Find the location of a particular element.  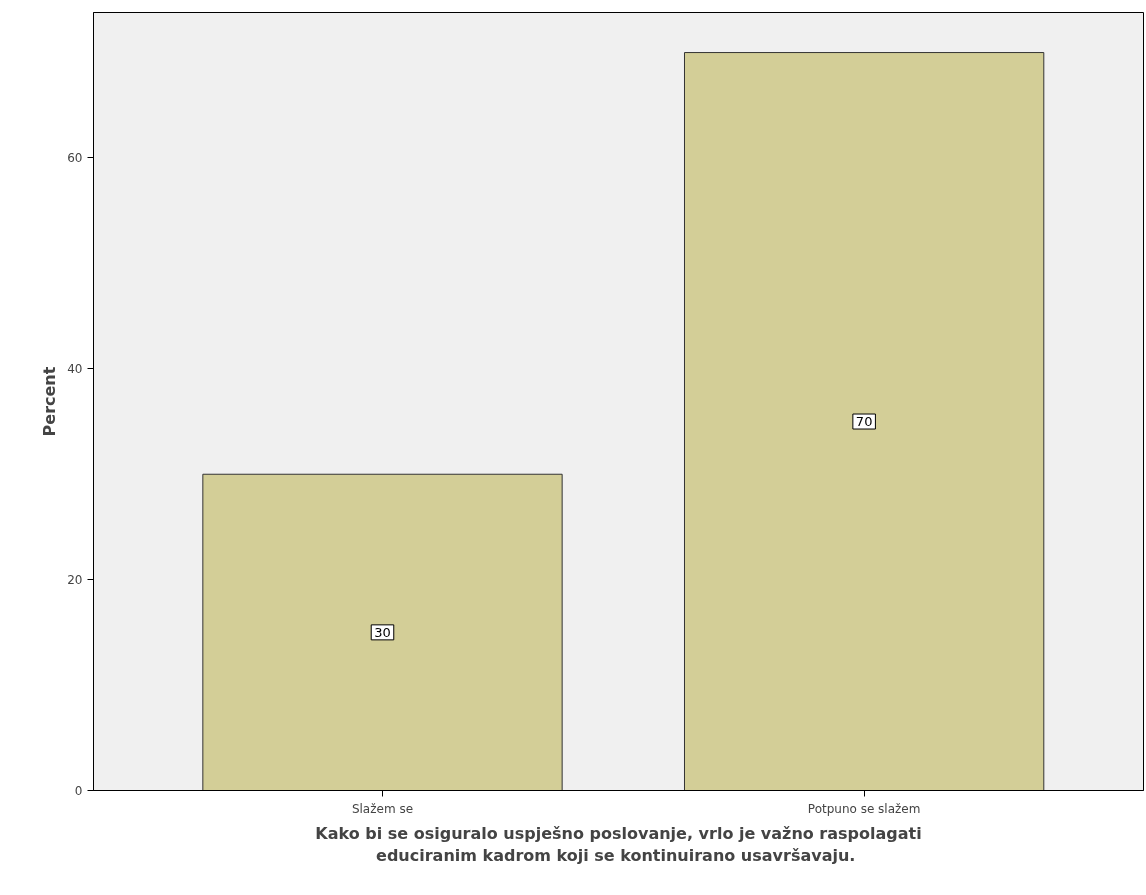

y-tick-label: 20 is located at coordinates (75, 580).